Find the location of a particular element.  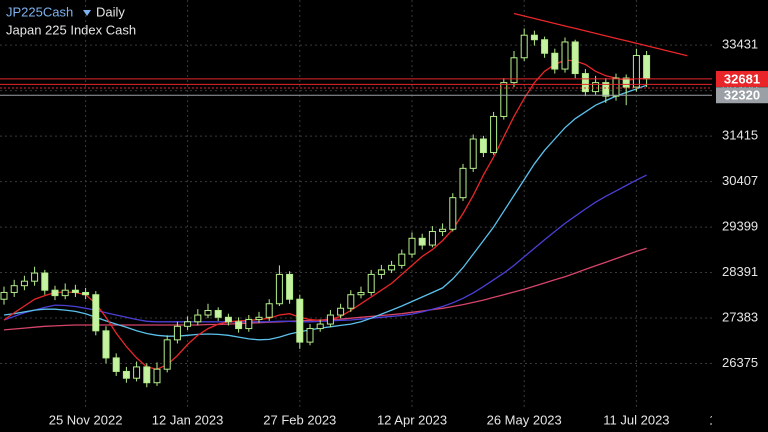

x-tick-label: 26 May 2023 is located at coordinates (524, 419).